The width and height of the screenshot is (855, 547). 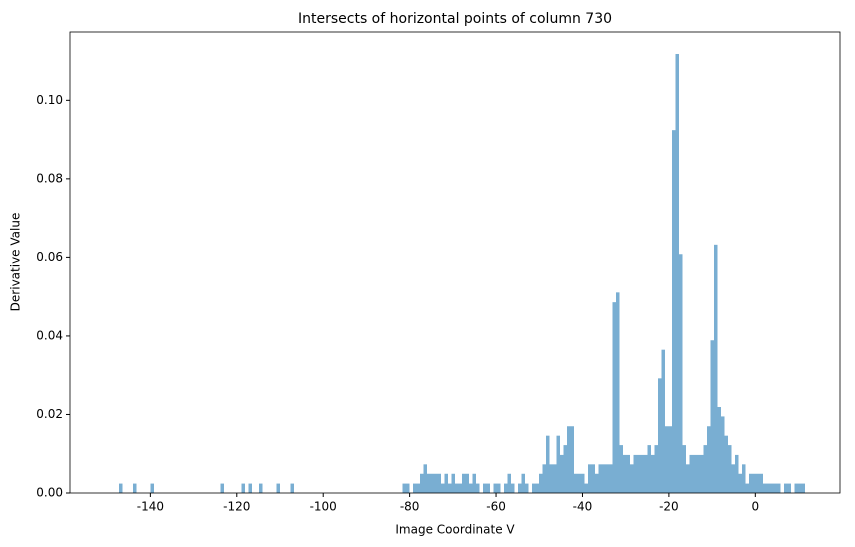 What do you see at coordinates (150, 507) in the screenshot?
I see `x-tick-label: -140` at bounding box center [150, 507].